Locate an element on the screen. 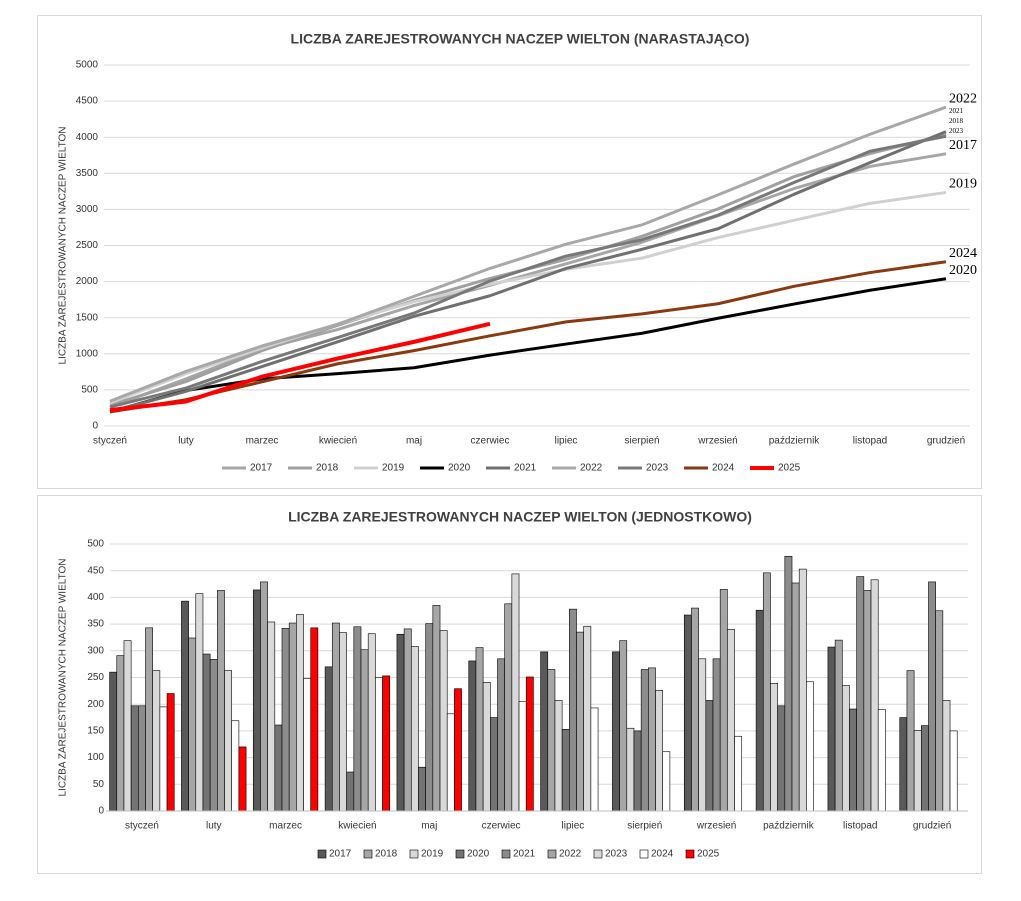 Image resolution: width=1021 pixels, height=901 pixels. x-tick-label: grudzień is located at coordinates (932, 826).